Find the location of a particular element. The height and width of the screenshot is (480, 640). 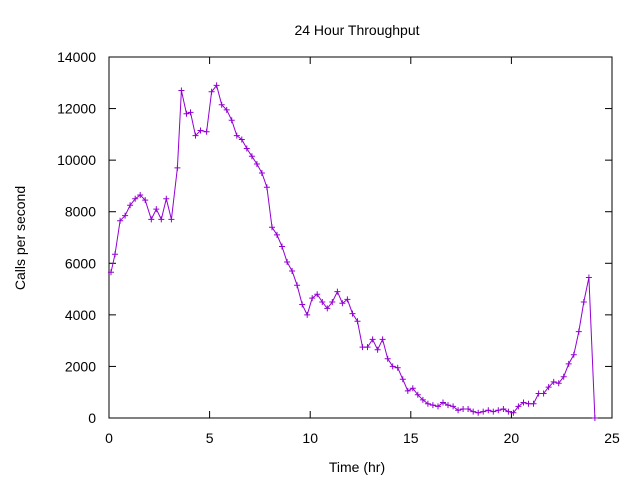

y-tick-label: 6000 is located at coordinates (80, 263).